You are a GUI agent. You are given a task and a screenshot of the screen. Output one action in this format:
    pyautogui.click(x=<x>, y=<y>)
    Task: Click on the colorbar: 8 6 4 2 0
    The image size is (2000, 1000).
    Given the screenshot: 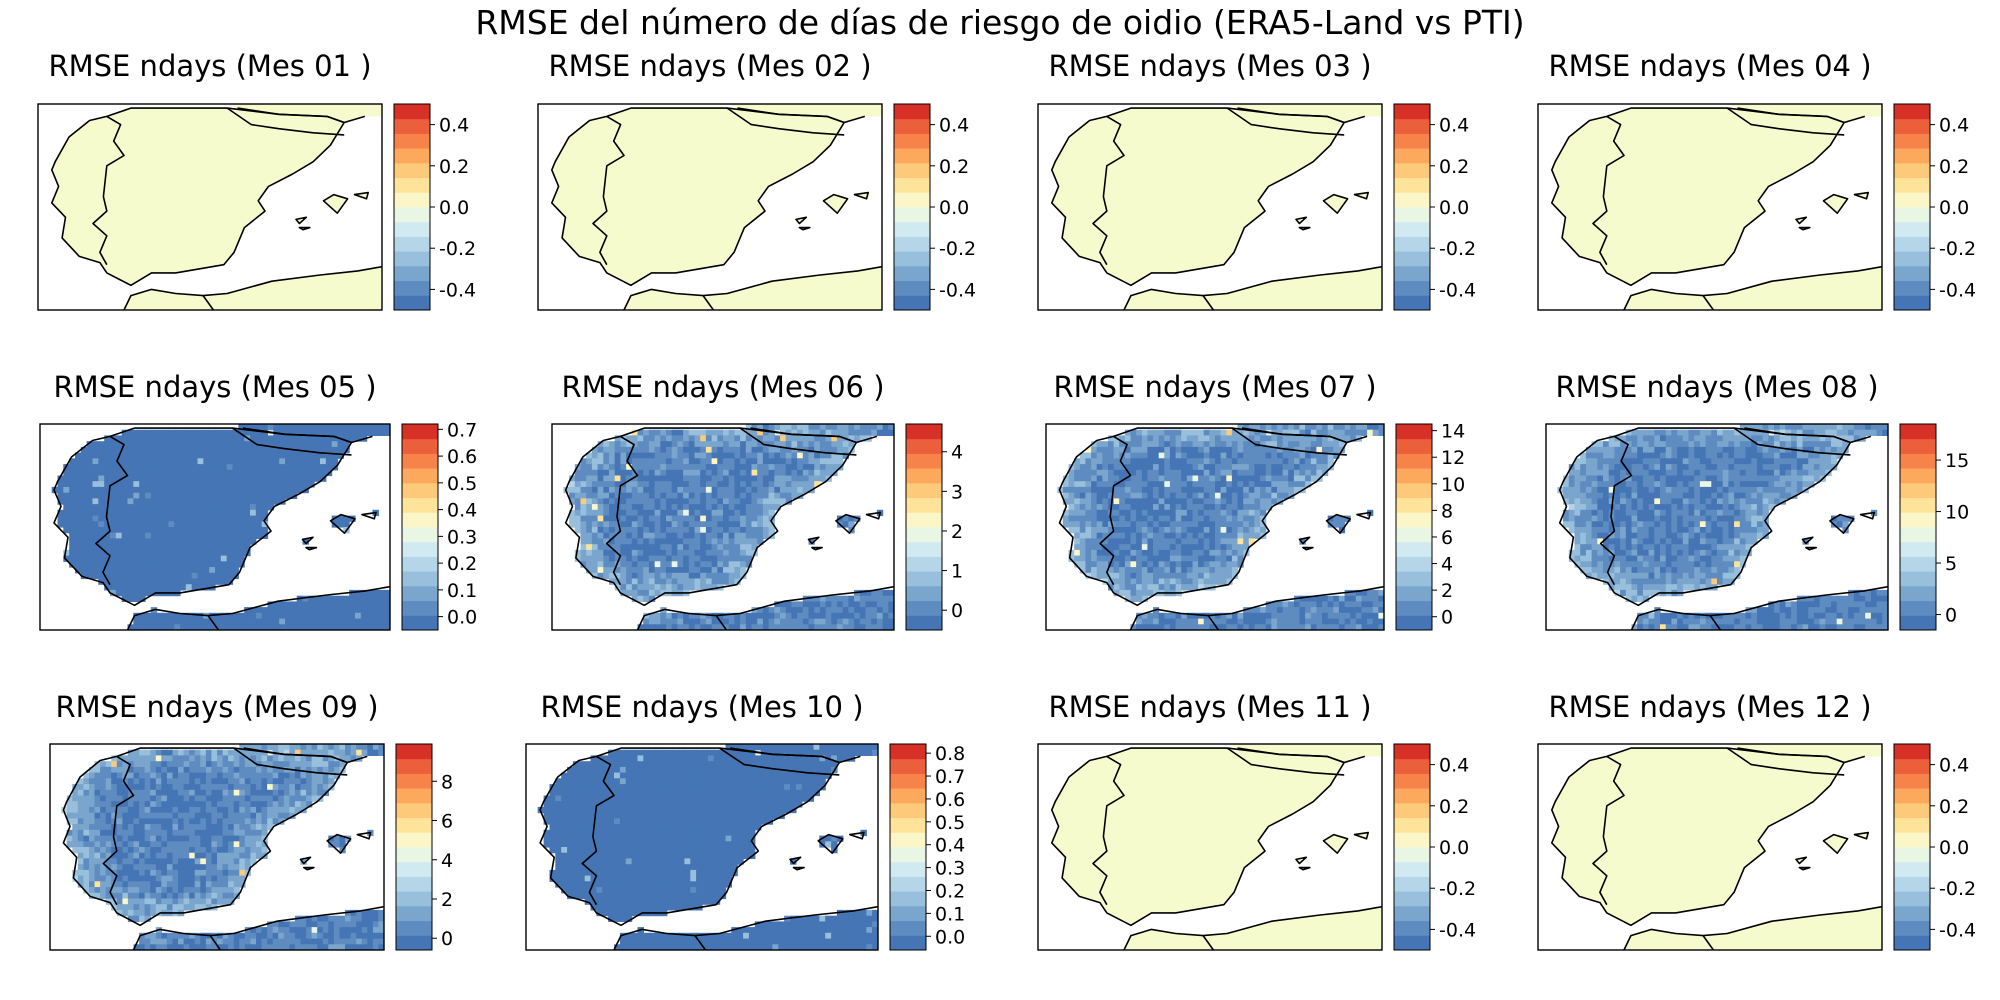 What is the action you would take?
    pyautogui.click(x=424, y=847)
    